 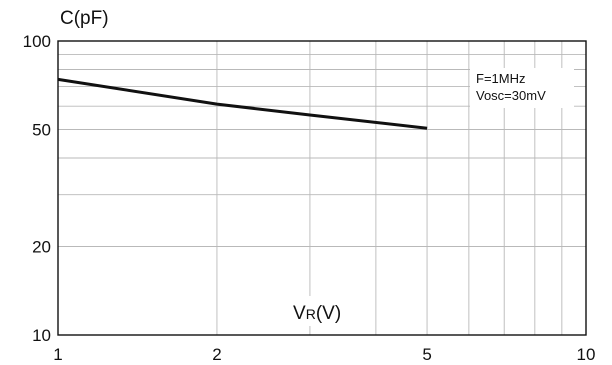 I want to click on y-tick-label: 10, so click(x=41, y=335).